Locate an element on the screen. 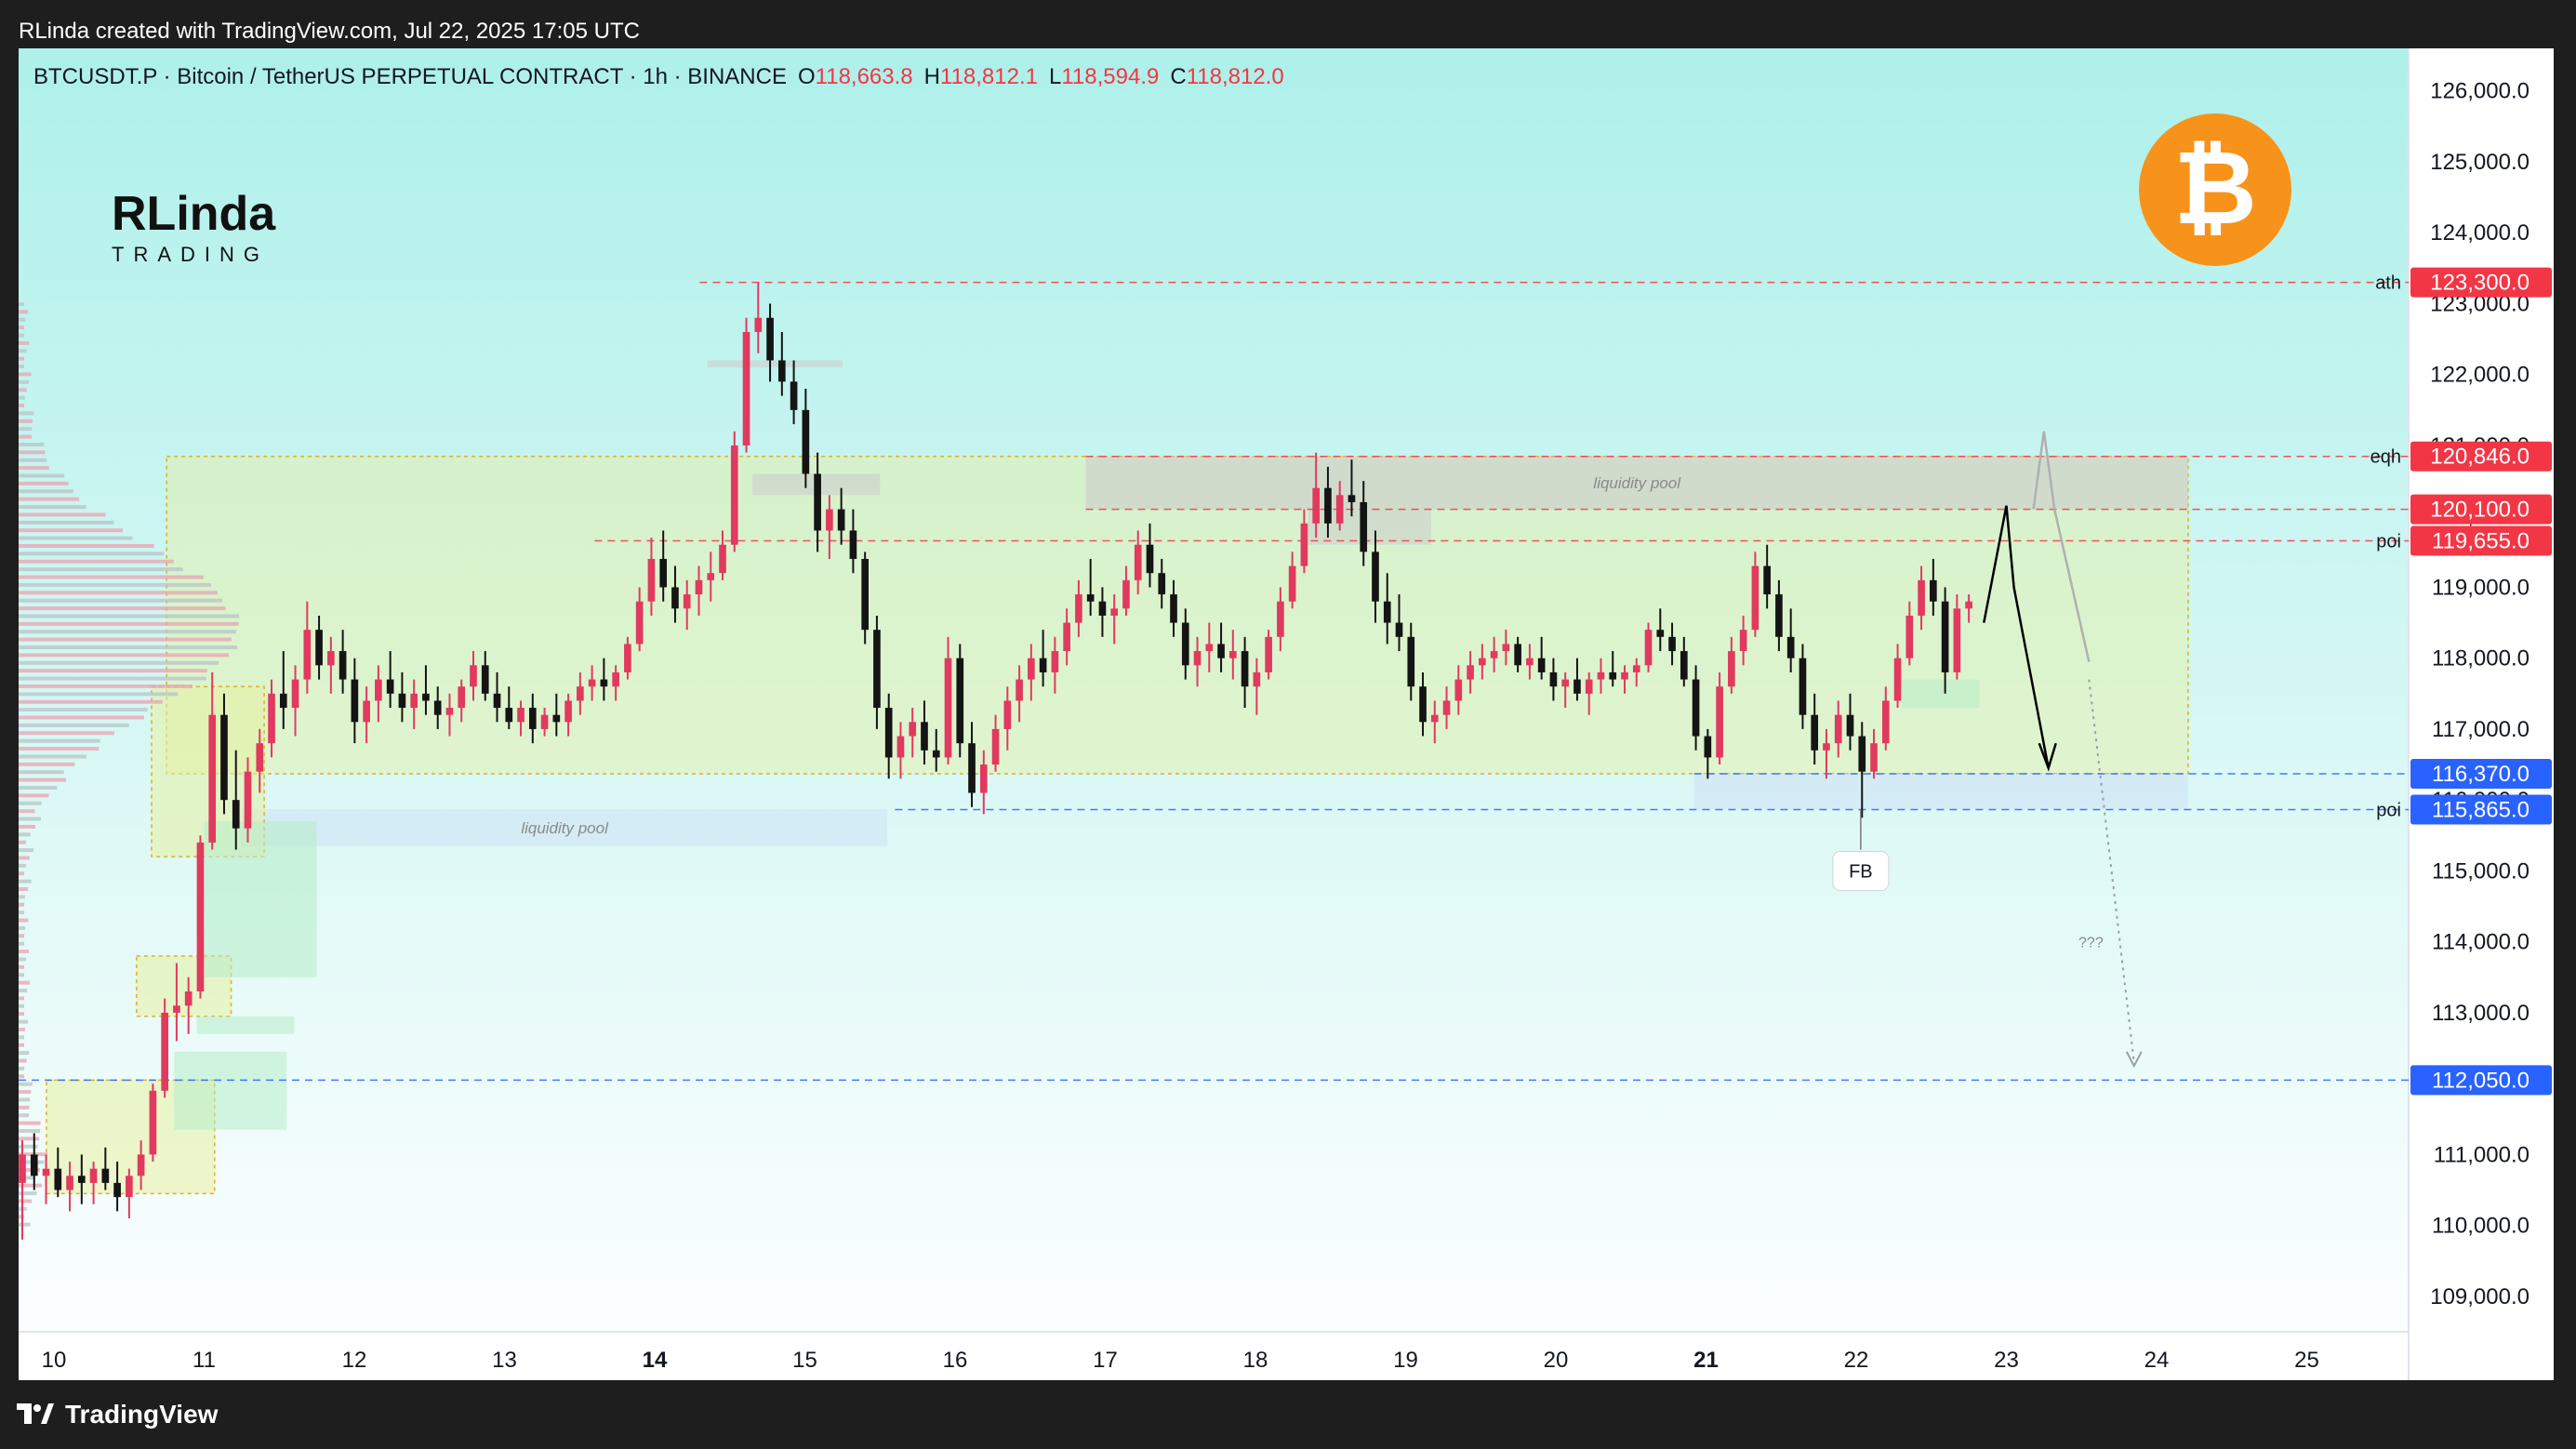 Image resolution: width=2576 pixels, height=1449 pixels. x-tick-label: 16 is located at coordinates (955, 1361).